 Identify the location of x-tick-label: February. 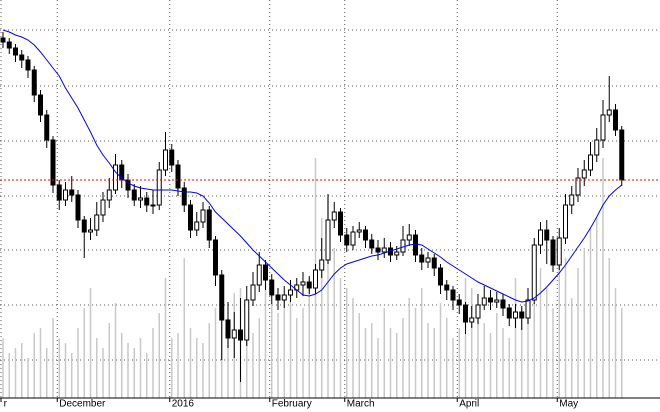
(292, 404).